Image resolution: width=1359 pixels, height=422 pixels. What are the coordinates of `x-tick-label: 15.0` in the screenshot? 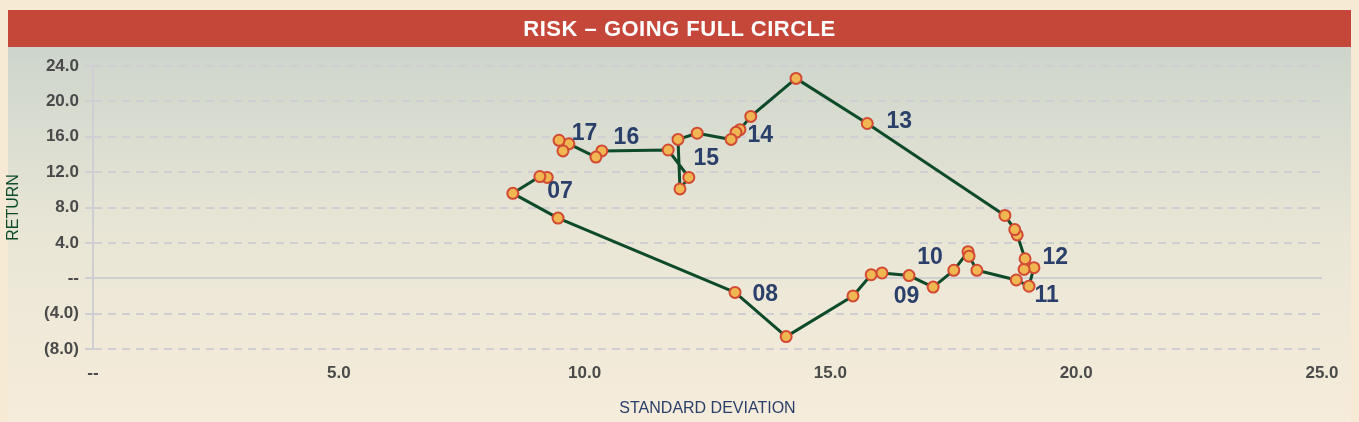 It's located at (830, 372).